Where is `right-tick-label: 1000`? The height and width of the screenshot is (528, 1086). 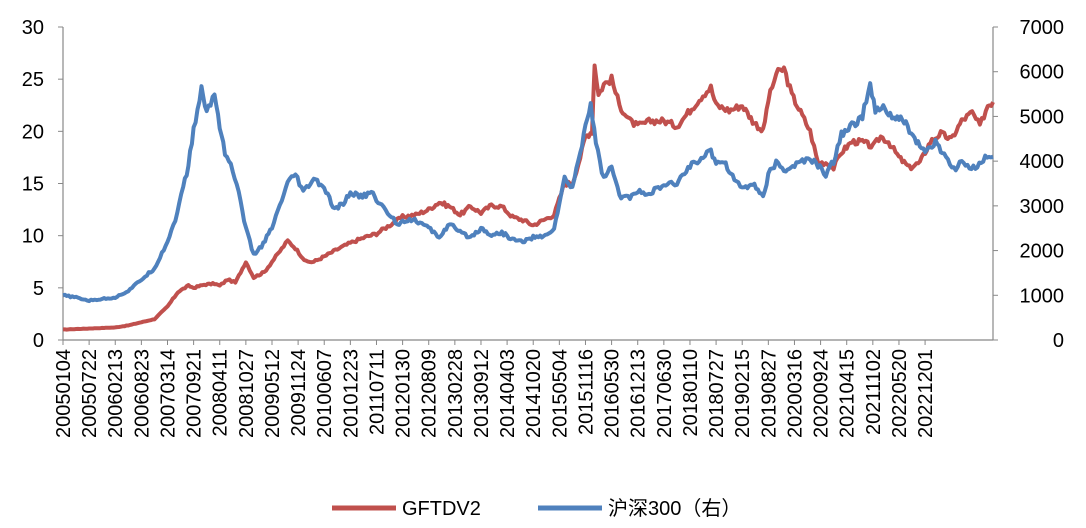 right-tick-label: 1000 is located at coordinates (1042, 296).